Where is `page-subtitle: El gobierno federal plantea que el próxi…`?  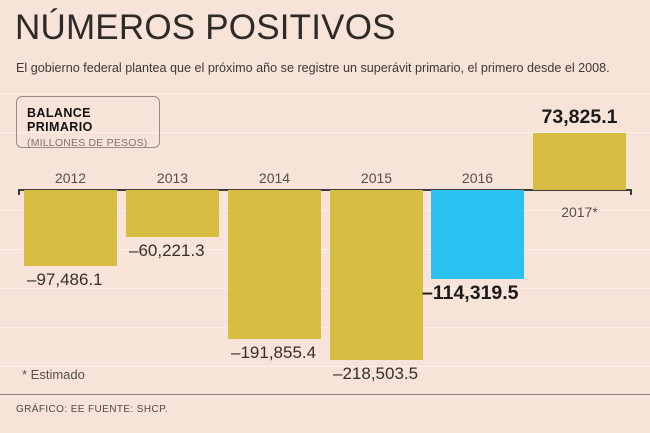
page-subtitle: El gobierno federal plantea que el próxi… is located at coordinates (313, 68).